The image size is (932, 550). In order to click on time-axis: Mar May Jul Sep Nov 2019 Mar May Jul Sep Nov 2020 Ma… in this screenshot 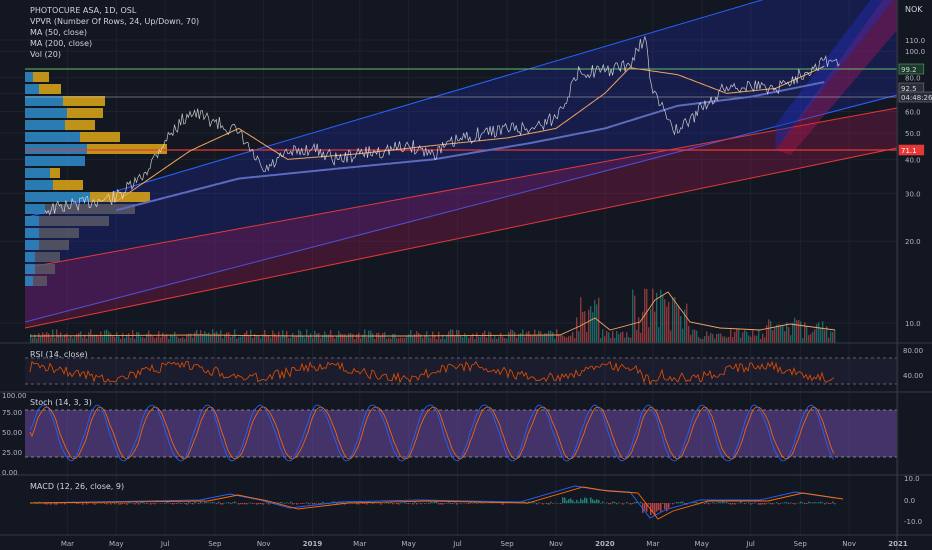, I will do `click(484, 544)`.